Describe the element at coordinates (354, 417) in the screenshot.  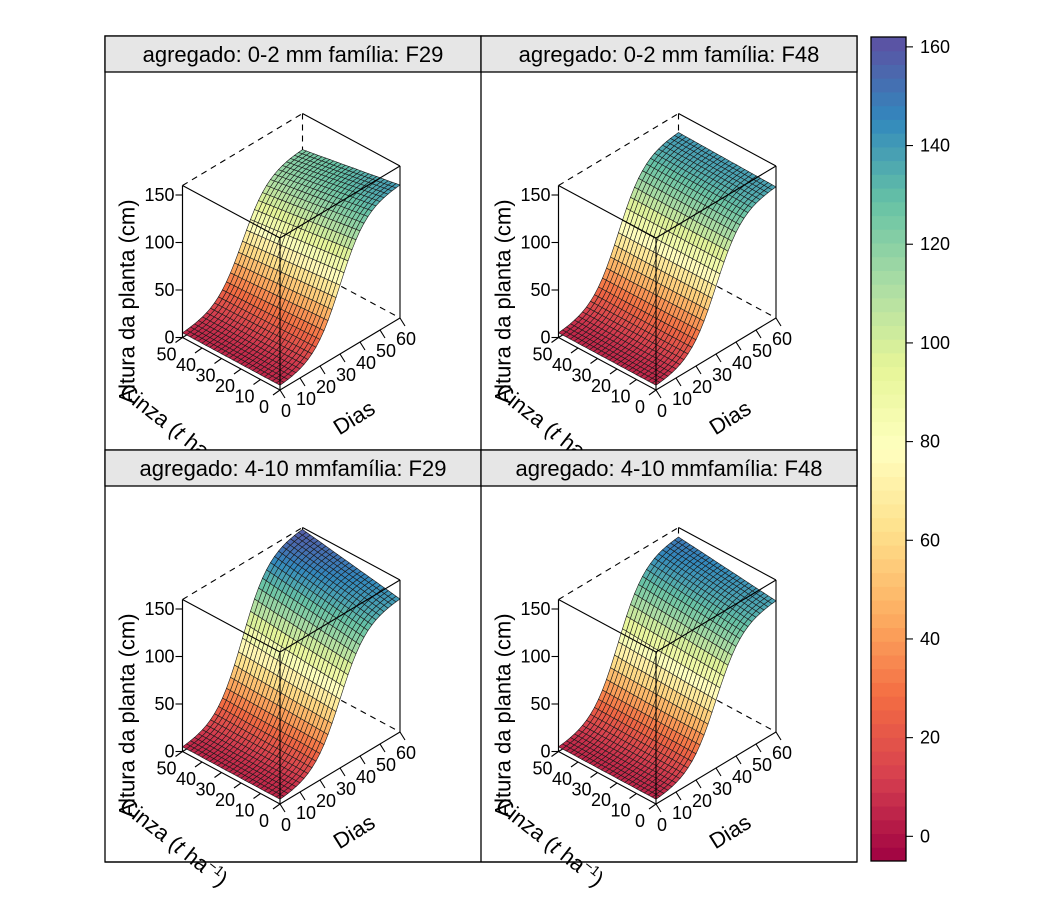
I see `x-axis-label: Dias` at that location.